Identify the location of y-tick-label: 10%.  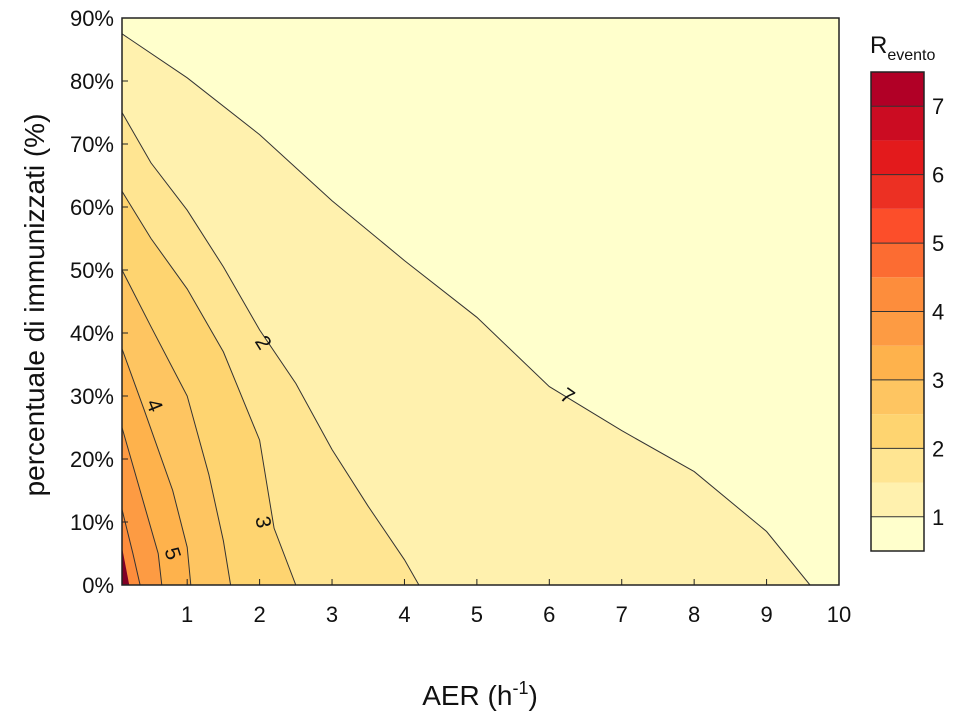
(92, 522).